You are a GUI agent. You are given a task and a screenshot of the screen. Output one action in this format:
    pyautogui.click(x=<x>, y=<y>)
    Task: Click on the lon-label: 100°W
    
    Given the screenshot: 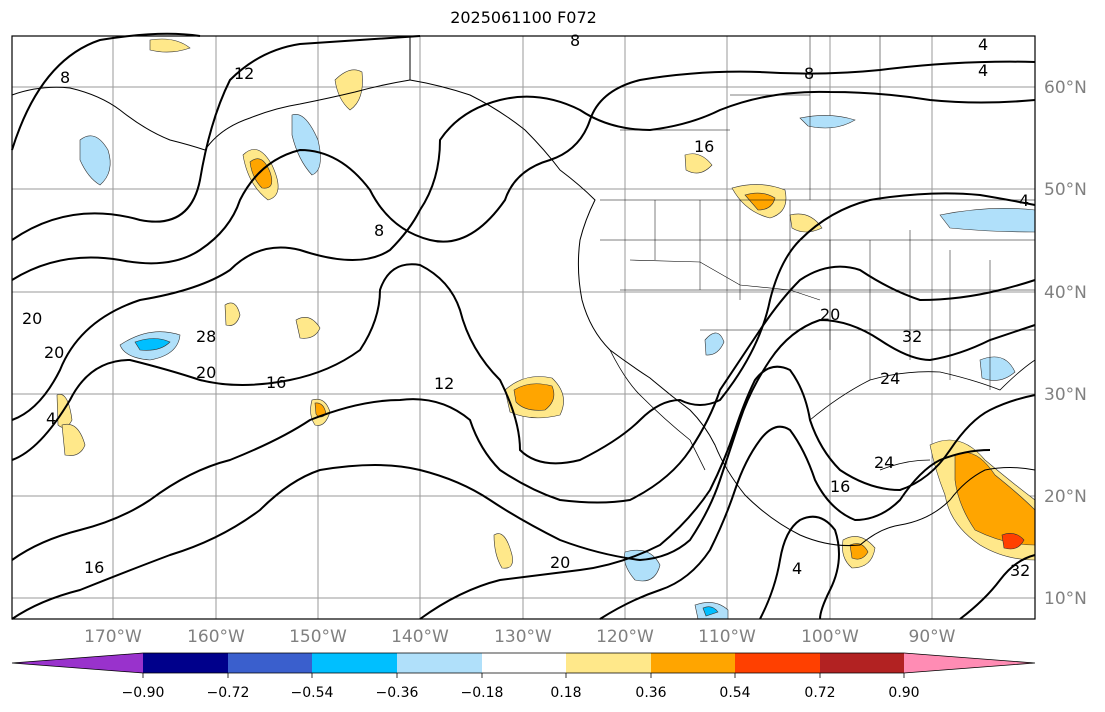 What is the action you would take?
    pyautogui.click(x=830, y=637)
    